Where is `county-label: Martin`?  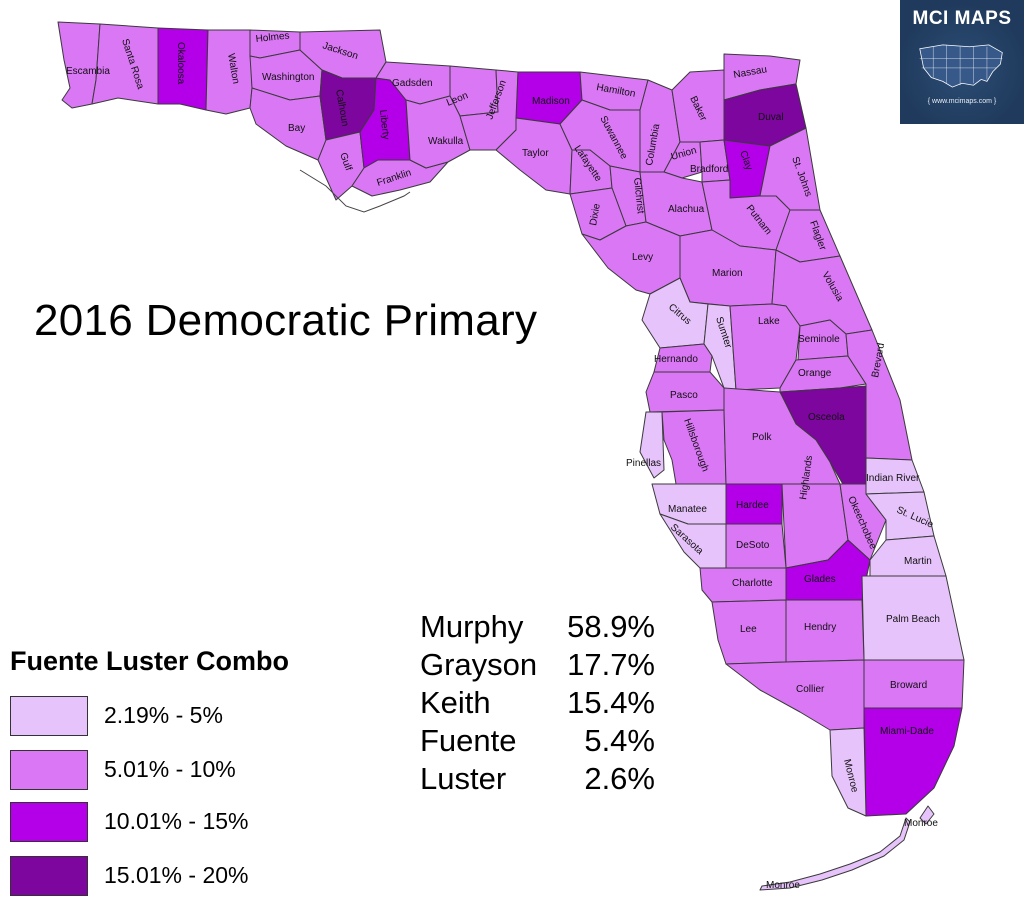
county-label: Martin is located at coordinates (918, 561).